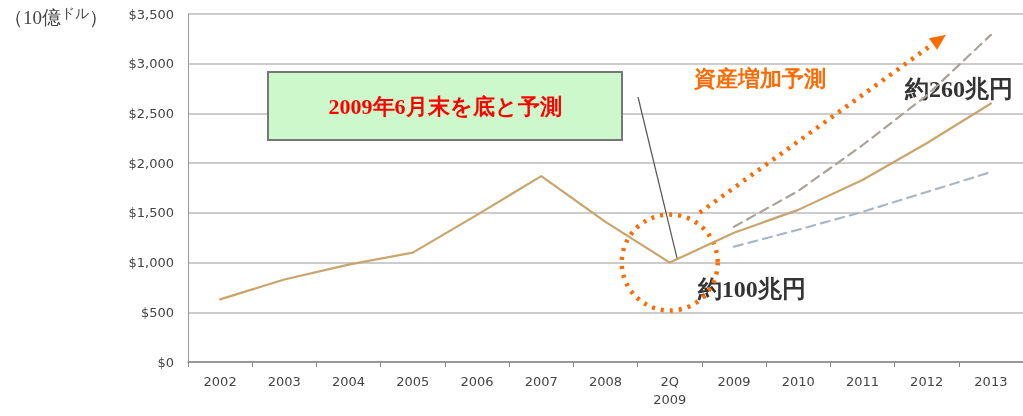 The height and width of the screenshot is (416, 1023). Describe the element at coordinates (151, 113) in the screenshot. I see `y-tick-label: $2,500` at that location.